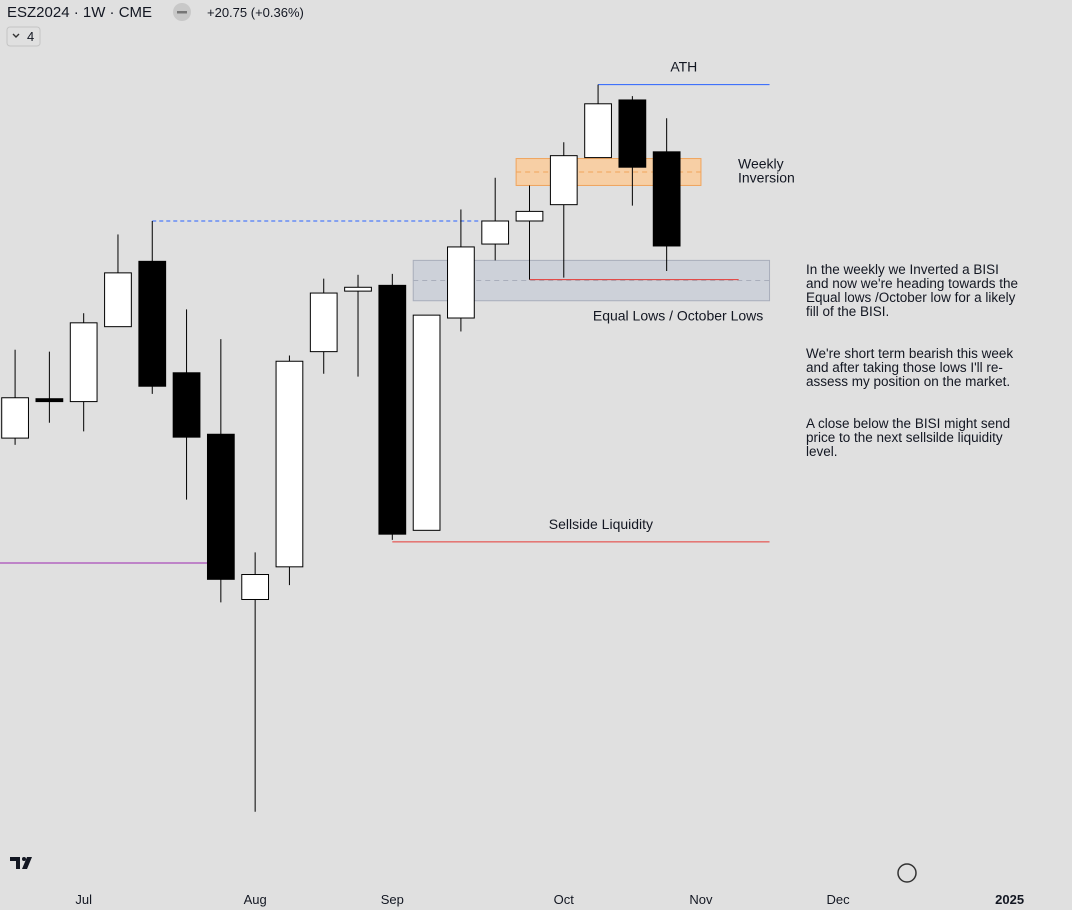  What do you see at coordinates (79, 12) in the screenshot?
I see `symbol: ESZ2024 · 1W · CME` at bounding box center [79, 12].